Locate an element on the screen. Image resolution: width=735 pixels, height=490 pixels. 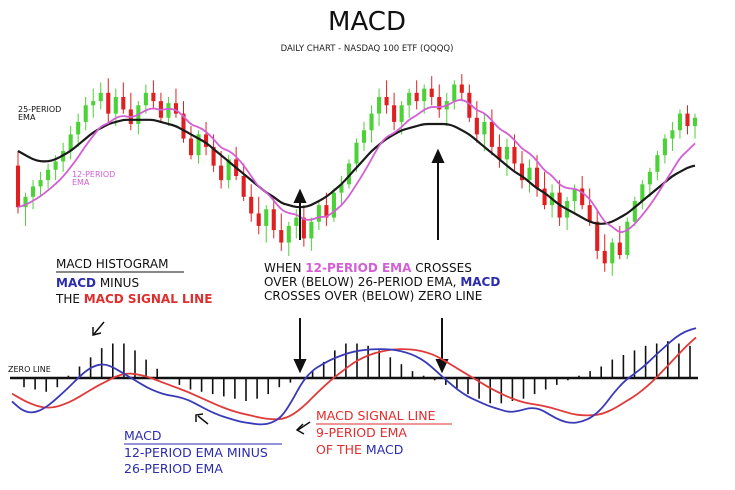
macd-label-line2: 12-PERIOD EMA MINUS is located at coordinates (196, 452).